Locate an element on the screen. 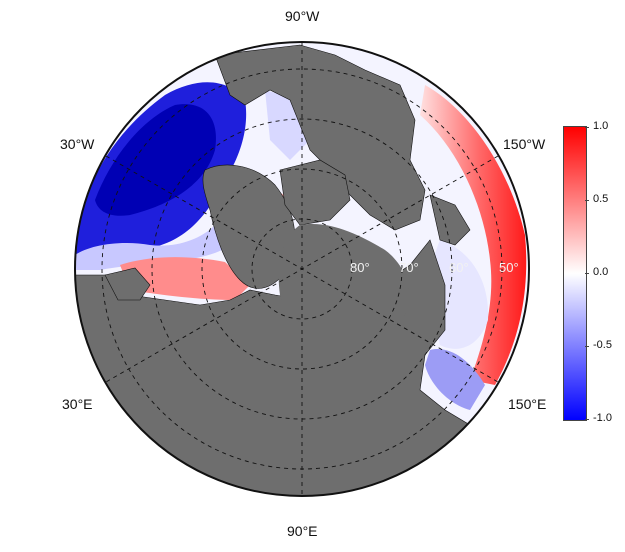  lat-label-70: 70° is located at coordinates (409, 267).